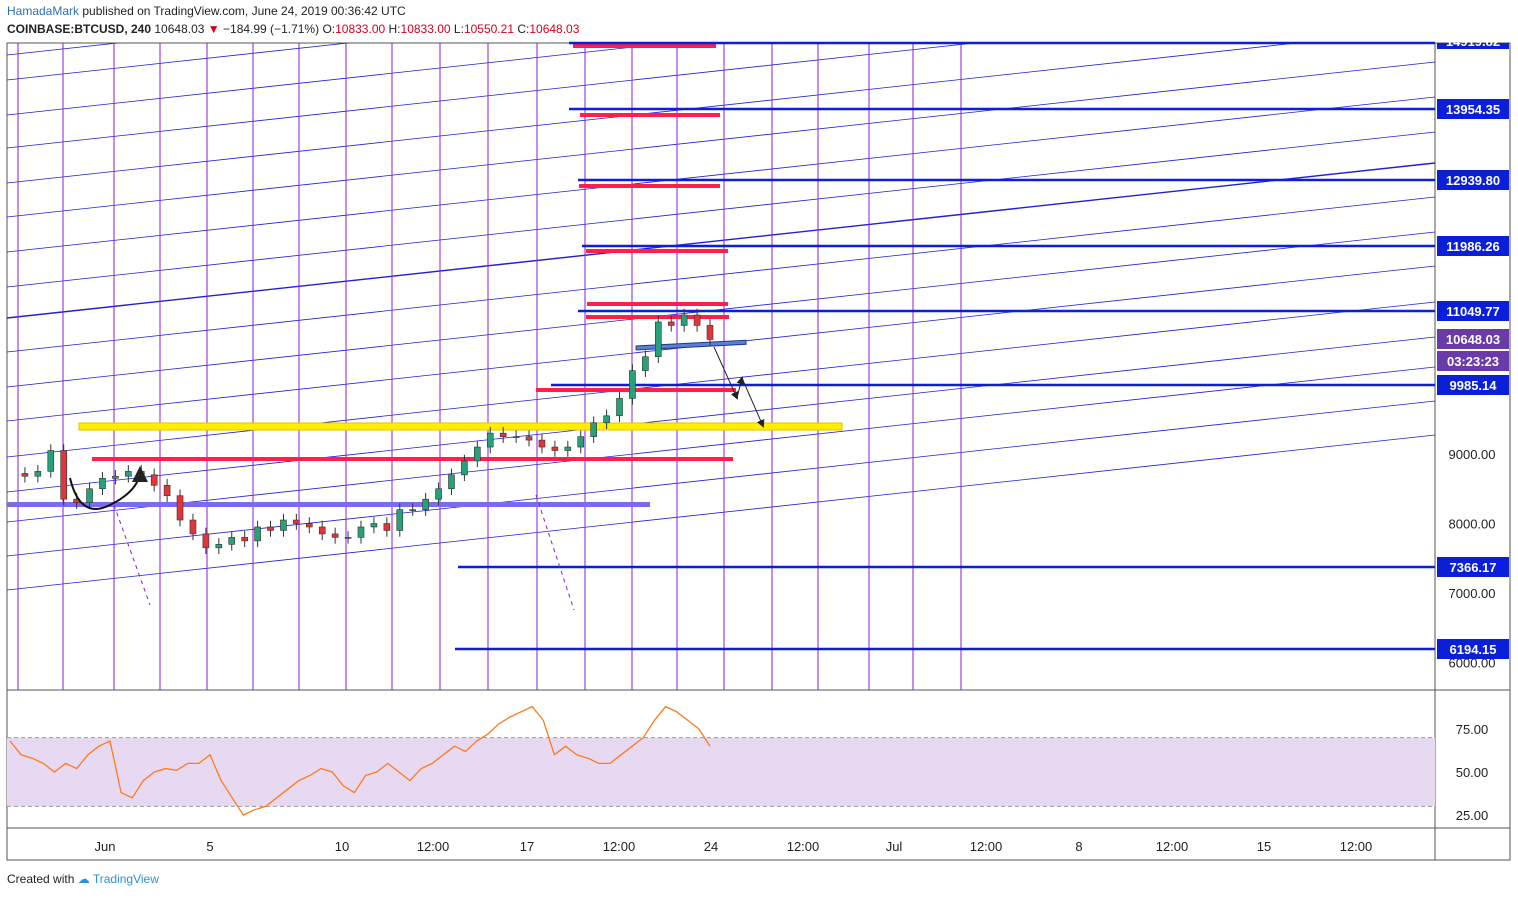  Describe the element at coordinates (554, 29) in the screenshot. I see `close-value: 10648.03` at that location.